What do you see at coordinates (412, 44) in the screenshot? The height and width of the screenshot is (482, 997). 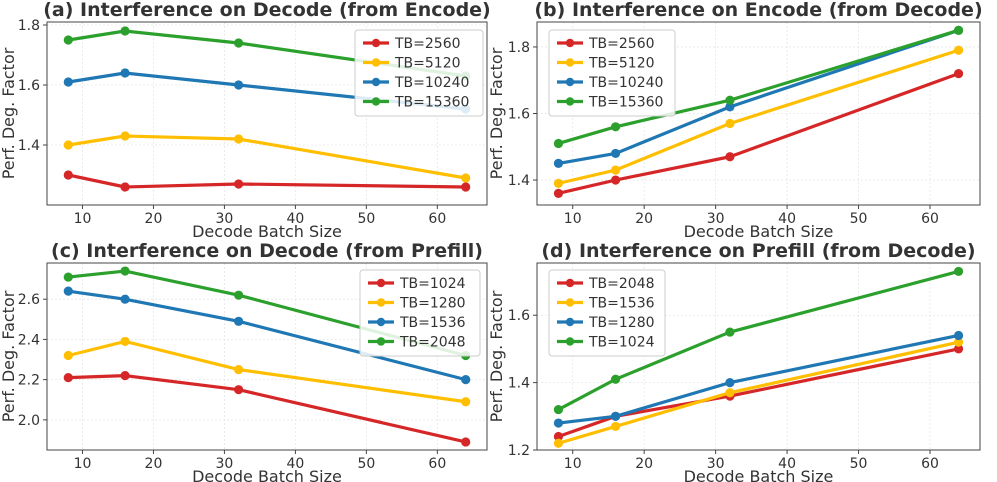 I see `legend-item: TB=2560` at bounding box center [412, 44].